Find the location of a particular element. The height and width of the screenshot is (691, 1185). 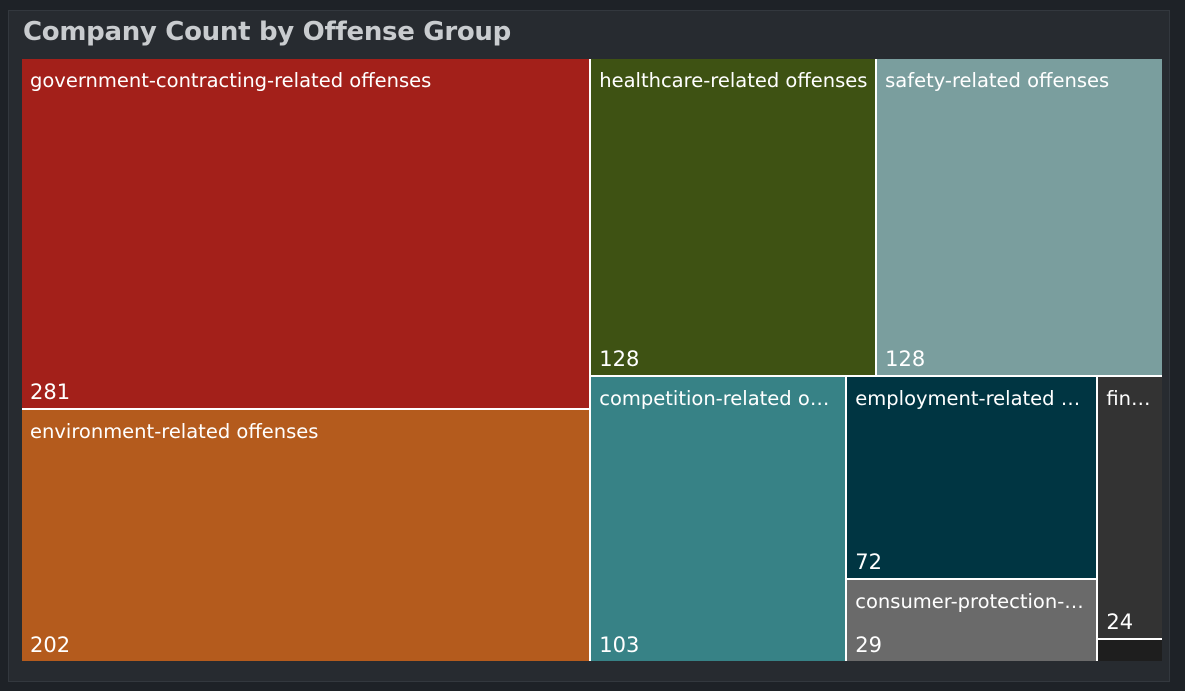

chart-title: Company Count by Offense Group is located at coordinates (267, 32).